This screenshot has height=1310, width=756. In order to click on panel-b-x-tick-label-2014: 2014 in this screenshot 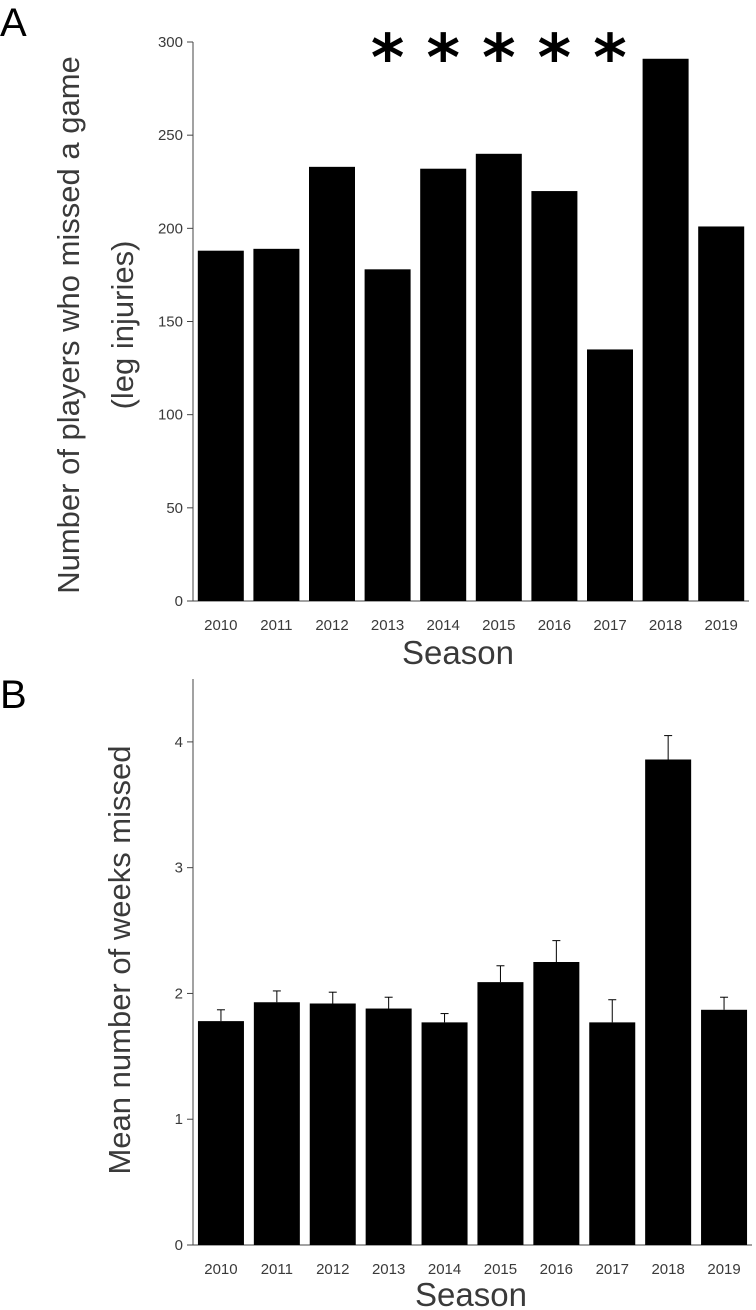, I will do `click(444, 1269)`.